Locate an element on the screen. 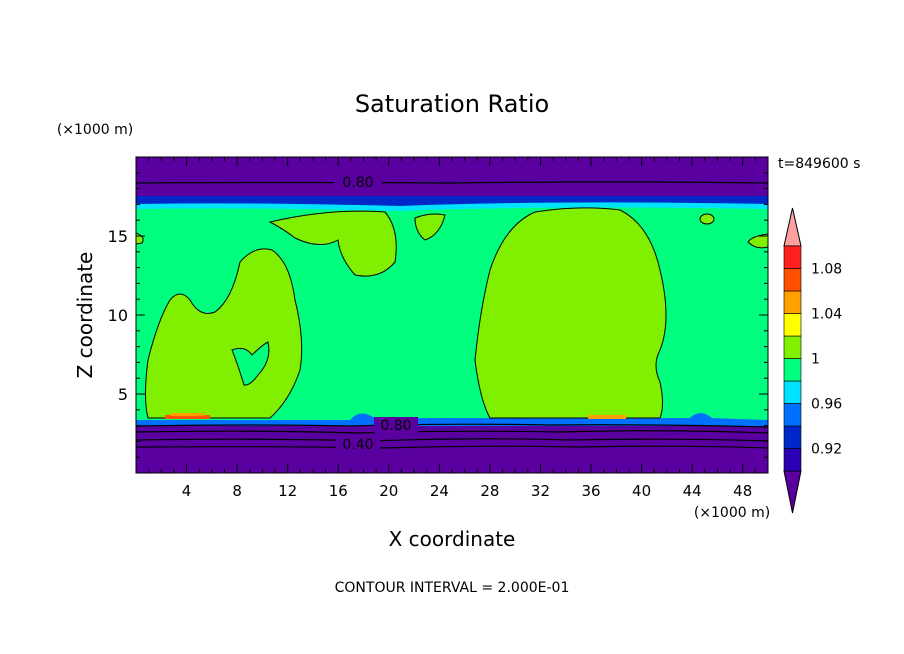 Image resolution: width=904 pixels, height=654 pixels. time-label: t=849600 s is located at coordinates (819, 164).